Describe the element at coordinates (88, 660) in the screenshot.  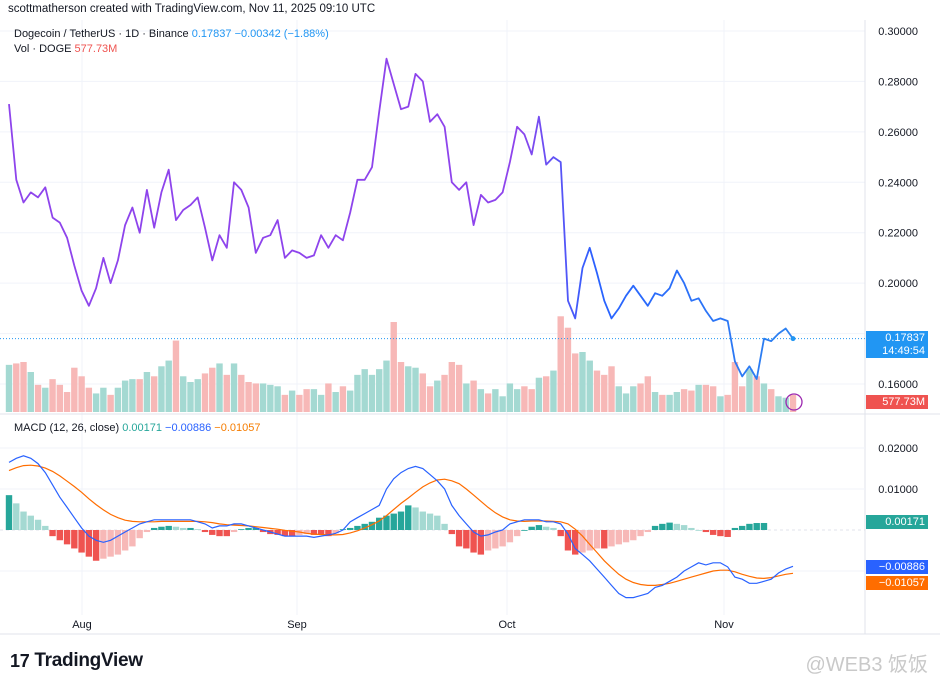
I see `brand-name: TradingView` at that location.